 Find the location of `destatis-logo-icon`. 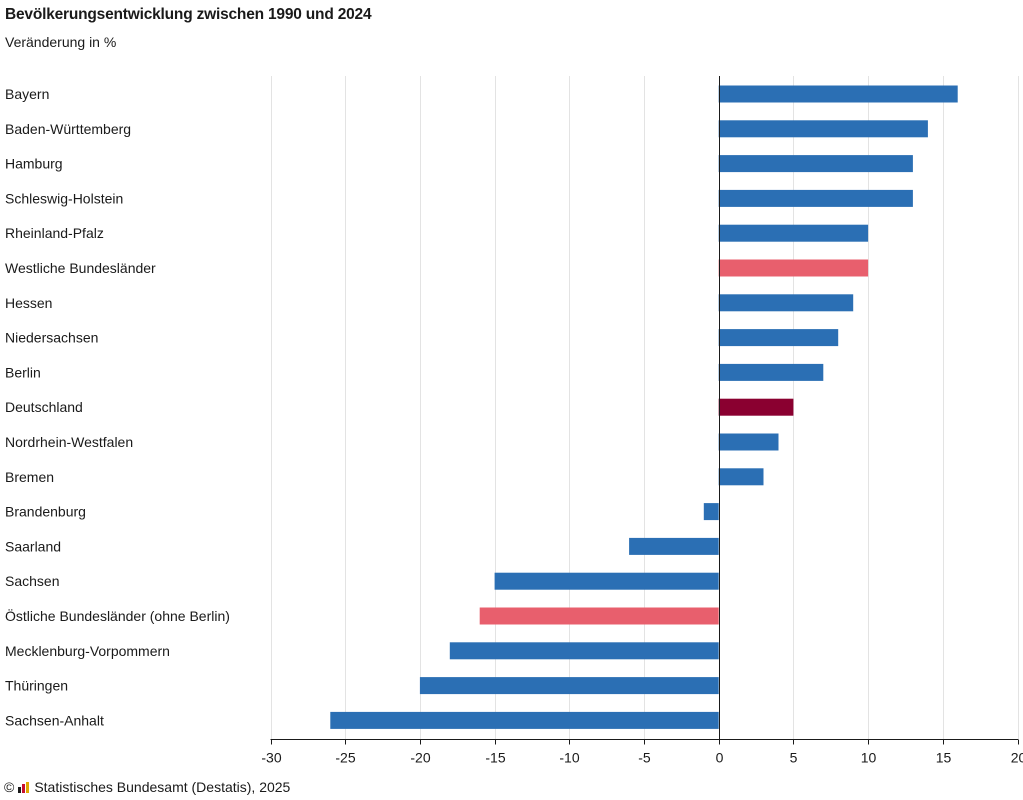

destatis-logo-icon is located at coordinates (24, 787).